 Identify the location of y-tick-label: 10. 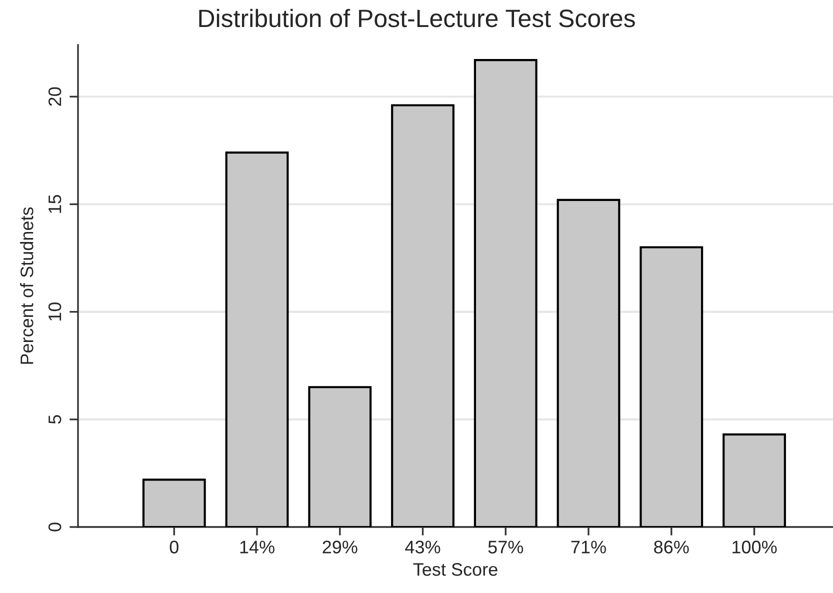
(55, 311).